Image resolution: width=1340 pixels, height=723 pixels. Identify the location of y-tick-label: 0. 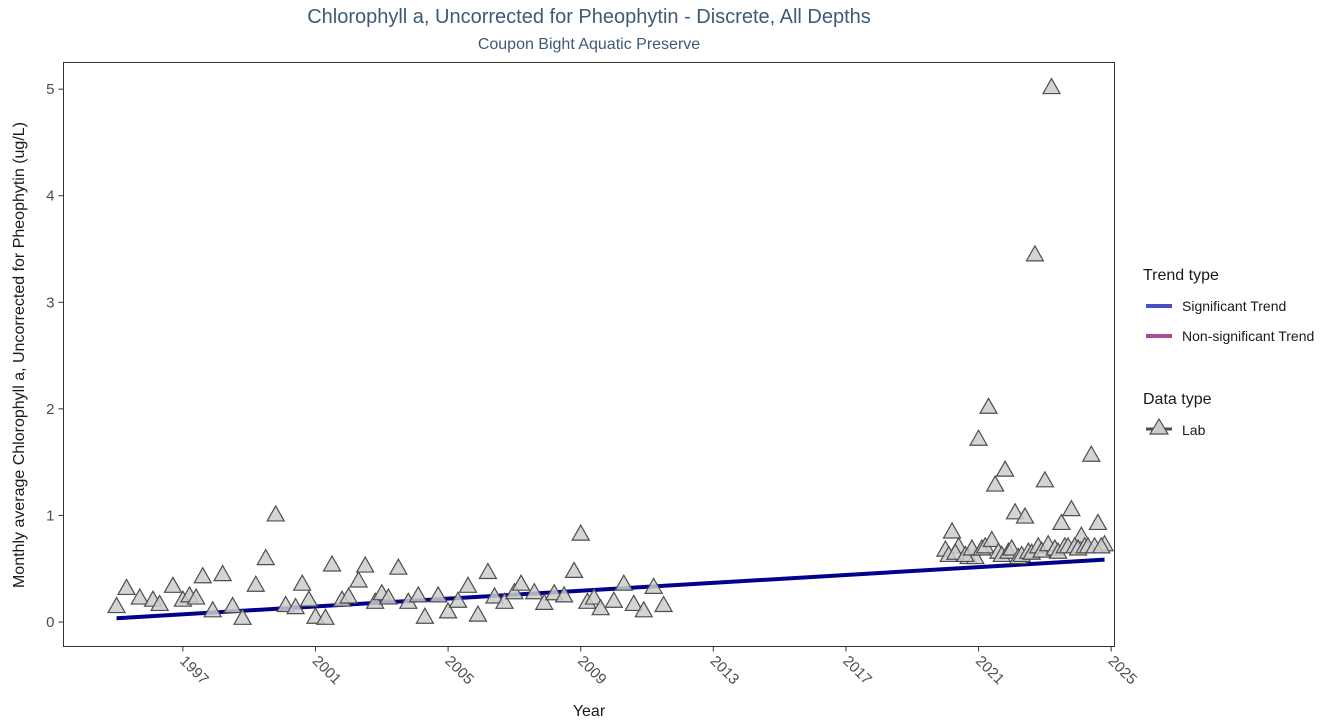
(50, 622).